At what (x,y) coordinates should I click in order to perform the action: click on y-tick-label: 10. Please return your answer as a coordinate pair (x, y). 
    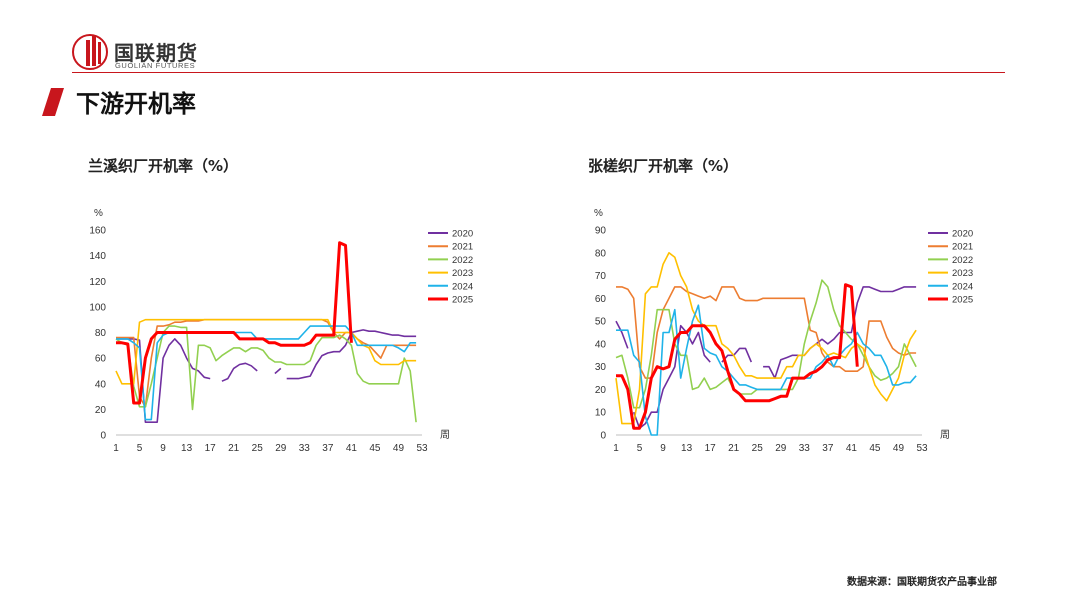
    Looking at the image, I should click on (601, 413).